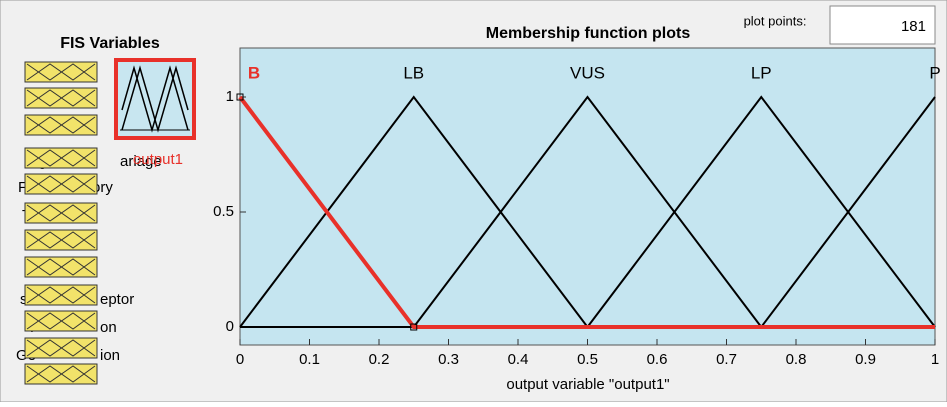 The width and height of the screenshot is (947, 407). I want to click on x-tick-label: 0.8, so click(796, 359).